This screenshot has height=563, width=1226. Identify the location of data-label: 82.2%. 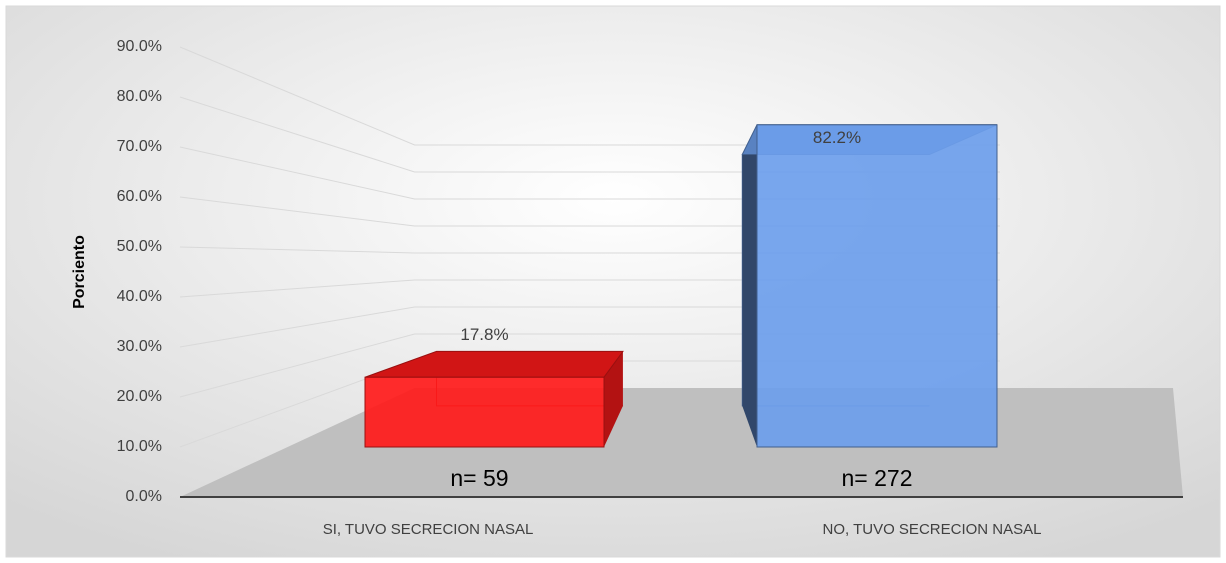
(837, 137).